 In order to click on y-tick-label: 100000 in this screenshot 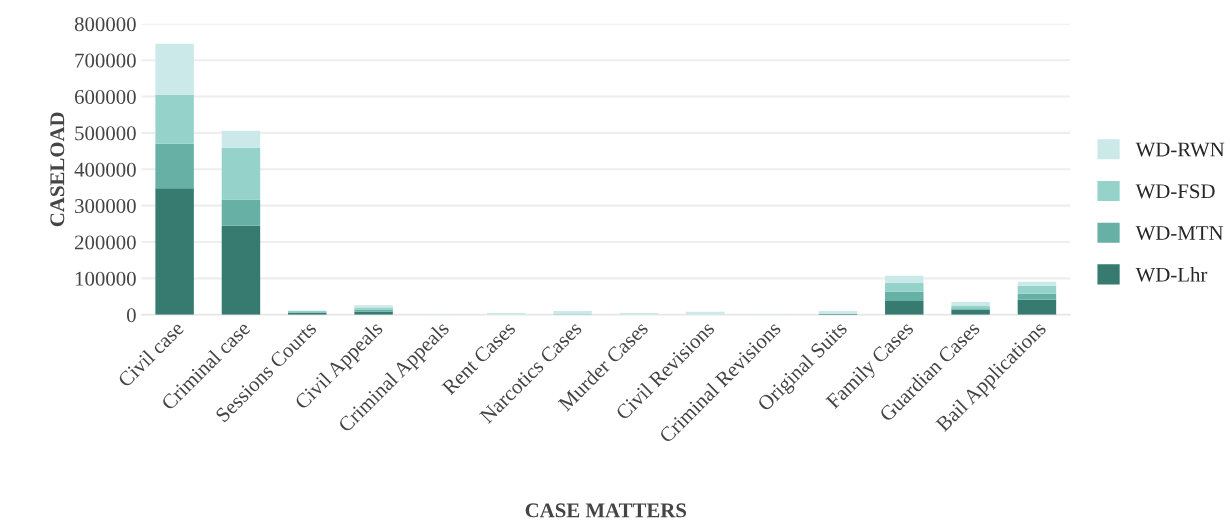, I will do `click(105, 278)`.